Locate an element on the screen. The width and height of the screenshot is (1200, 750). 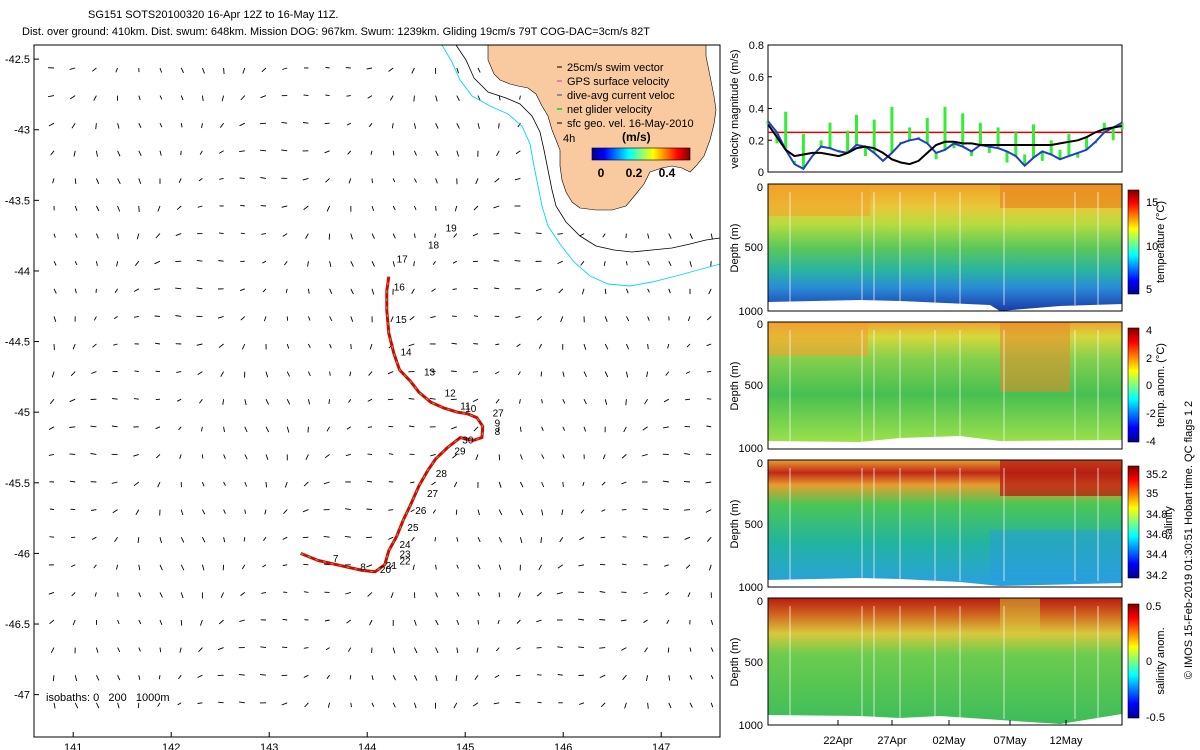
temperature-cbar-tick-5: 5 is located at coordinates (1149, 290).